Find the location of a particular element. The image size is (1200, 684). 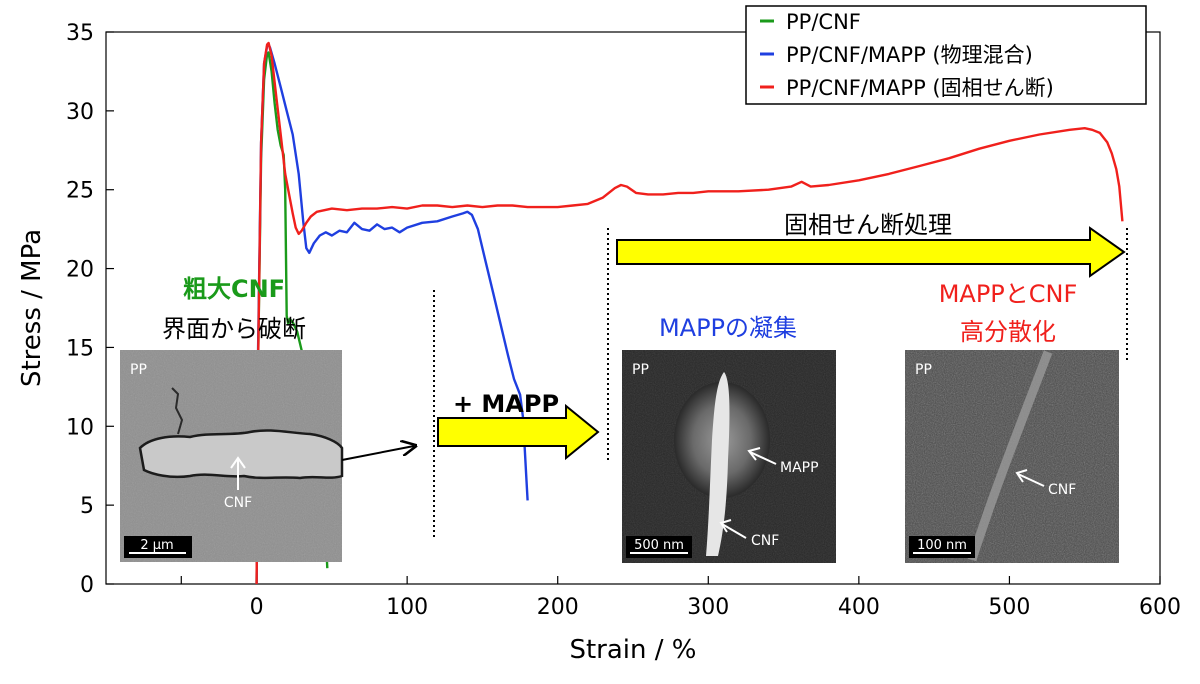

right-title-line1: MAPPとCNF is located at coordinates (1008, 294).